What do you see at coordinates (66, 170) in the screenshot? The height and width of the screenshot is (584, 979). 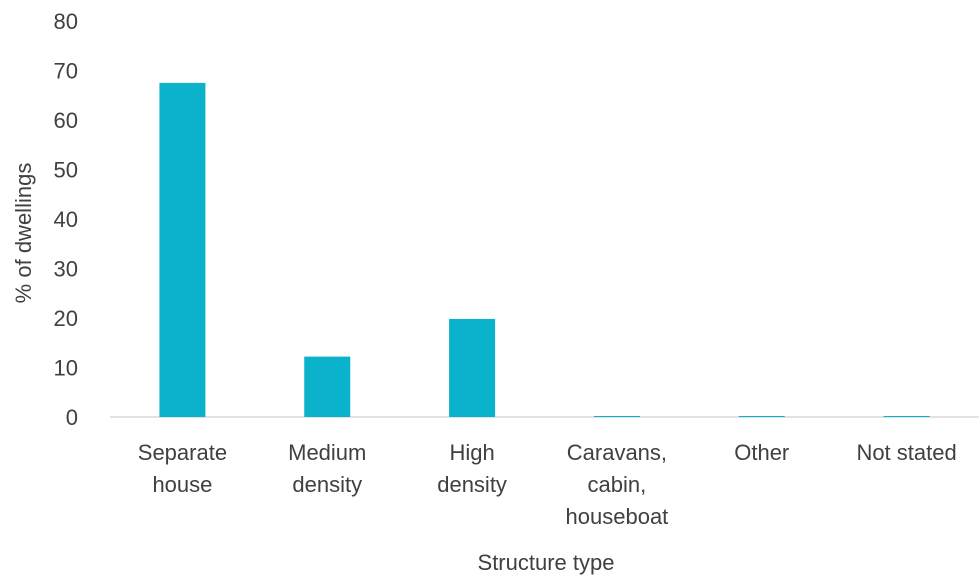 I see `y-tick-label: 50` at bounding box center [66, 170].